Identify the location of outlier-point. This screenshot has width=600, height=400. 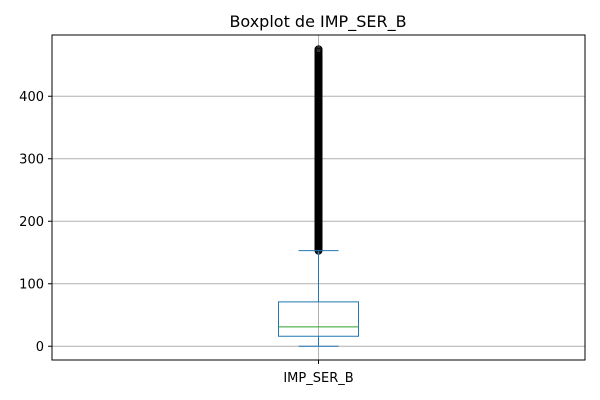
(318, 49).